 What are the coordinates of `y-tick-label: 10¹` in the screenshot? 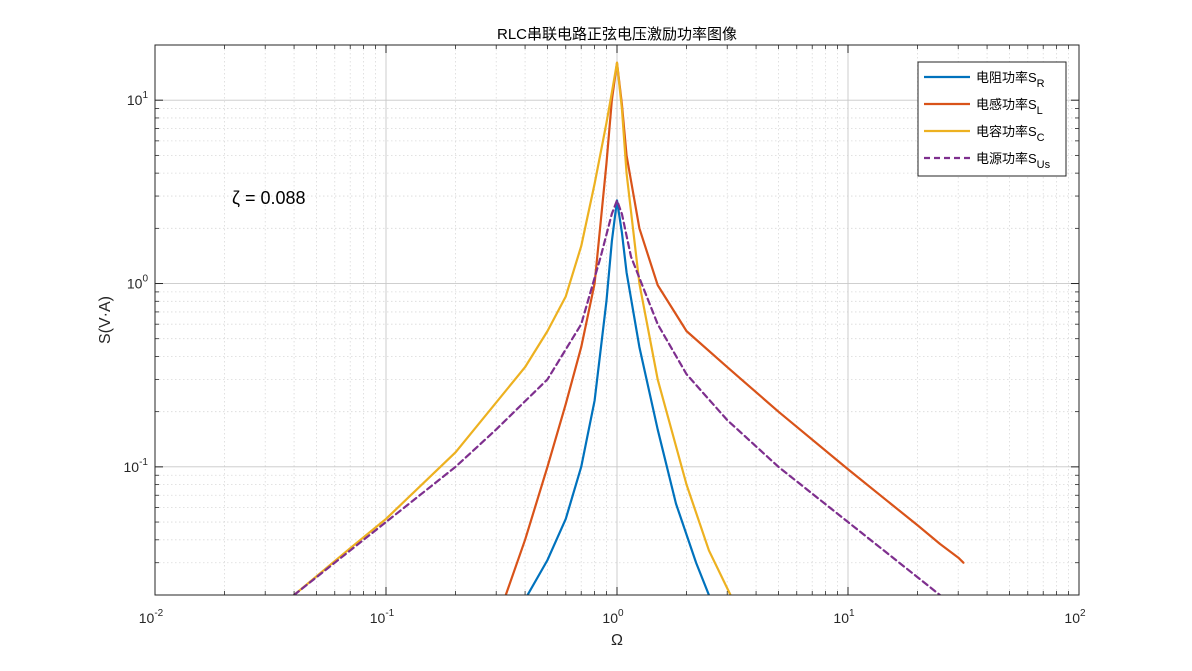 It's located at (138, 99).